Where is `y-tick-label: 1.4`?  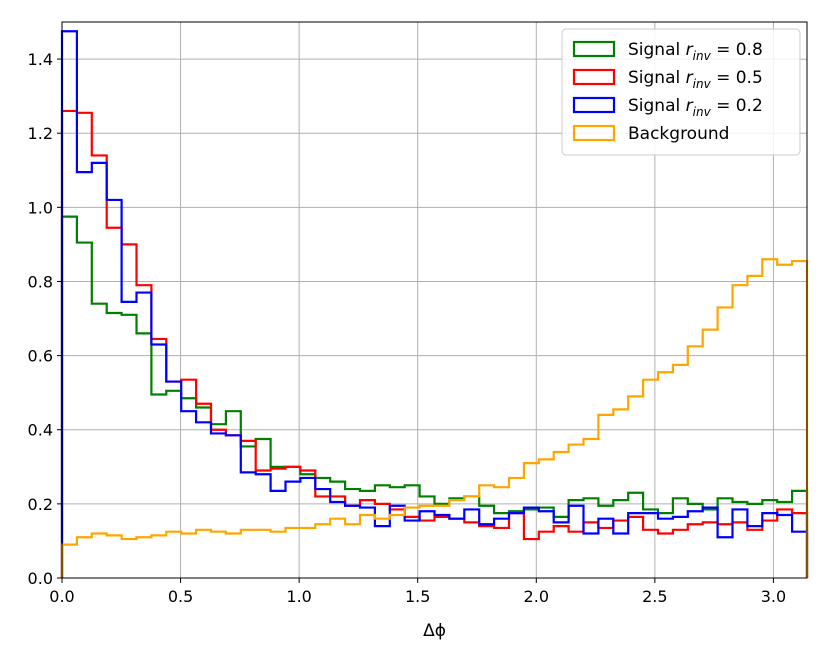
y-tick-label: 1.4 is located at coordinates (40, 59).